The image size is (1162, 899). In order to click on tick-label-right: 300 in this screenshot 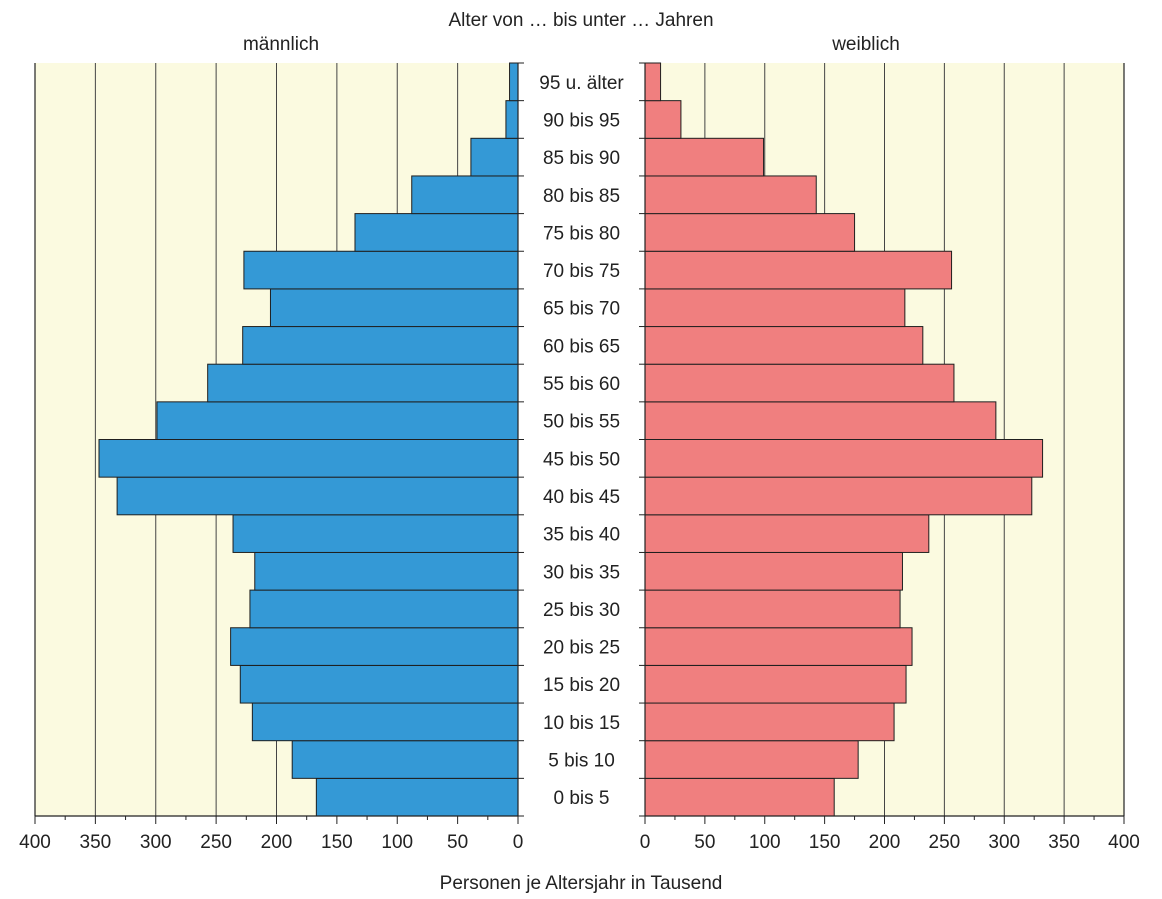, I will do `click(1004, 842)`.